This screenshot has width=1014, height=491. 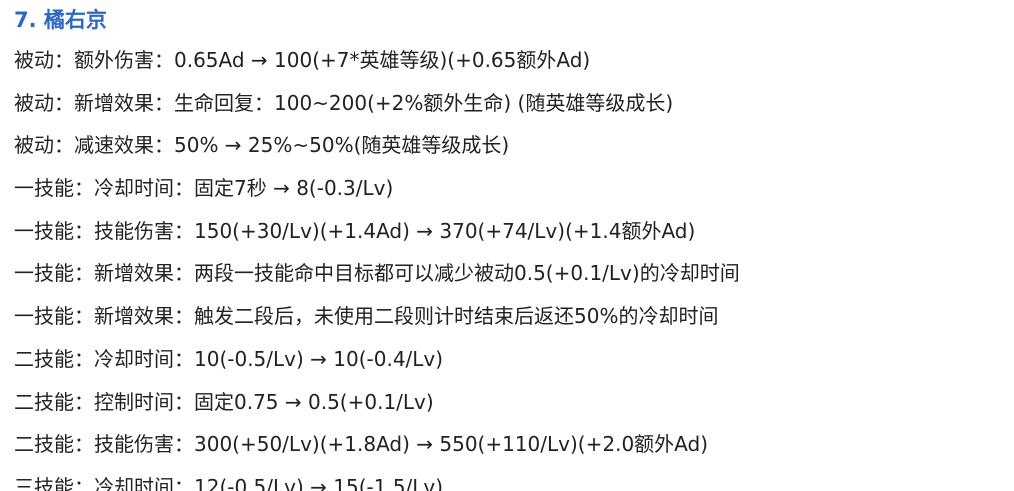 What do you see at coordinates (204, 188) in the screenshot?
I see `change-line: 一技能：冷却时间：固定7秒 → 8(-0.3/Lv)` at bounding box center [204, 188].